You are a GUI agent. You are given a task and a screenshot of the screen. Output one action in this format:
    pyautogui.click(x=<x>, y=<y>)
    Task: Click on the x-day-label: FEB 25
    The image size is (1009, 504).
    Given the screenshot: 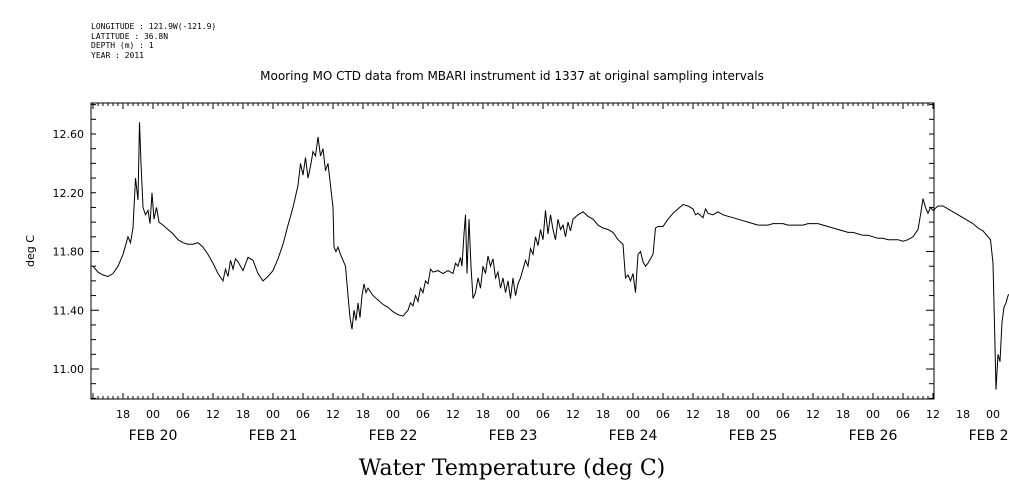 What is the action you would take?
    pyautogui.click(x=753, y=436)
    